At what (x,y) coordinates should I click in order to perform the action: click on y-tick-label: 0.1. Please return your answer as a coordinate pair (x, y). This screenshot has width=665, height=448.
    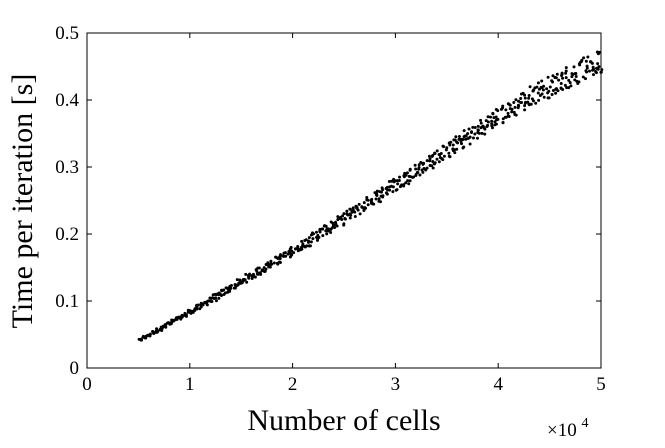
    Looking at the image, I should click on (67, 301).